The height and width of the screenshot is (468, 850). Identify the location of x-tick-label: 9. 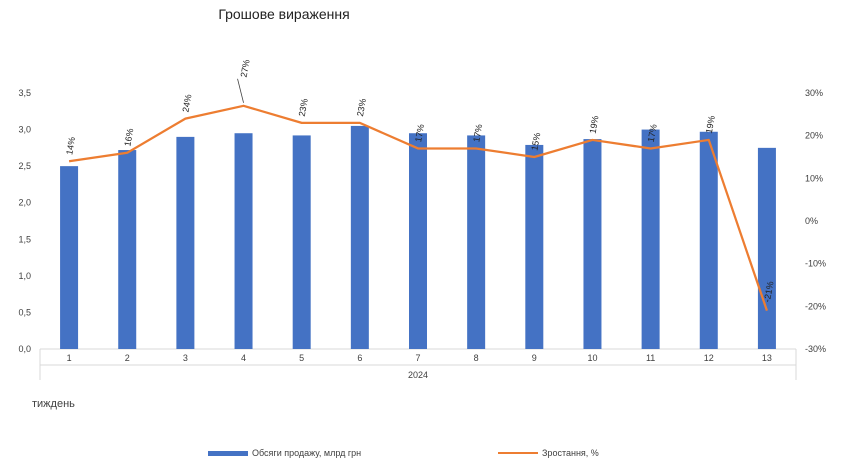
(534, 358).